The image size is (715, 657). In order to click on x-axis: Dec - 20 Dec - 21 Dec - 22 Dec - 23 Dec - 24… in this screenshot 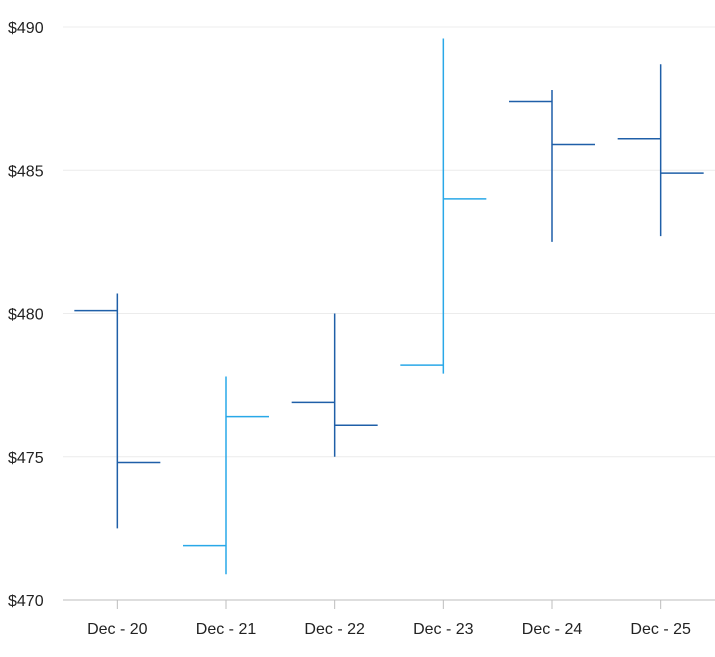, I will do `click(389, 618)`.